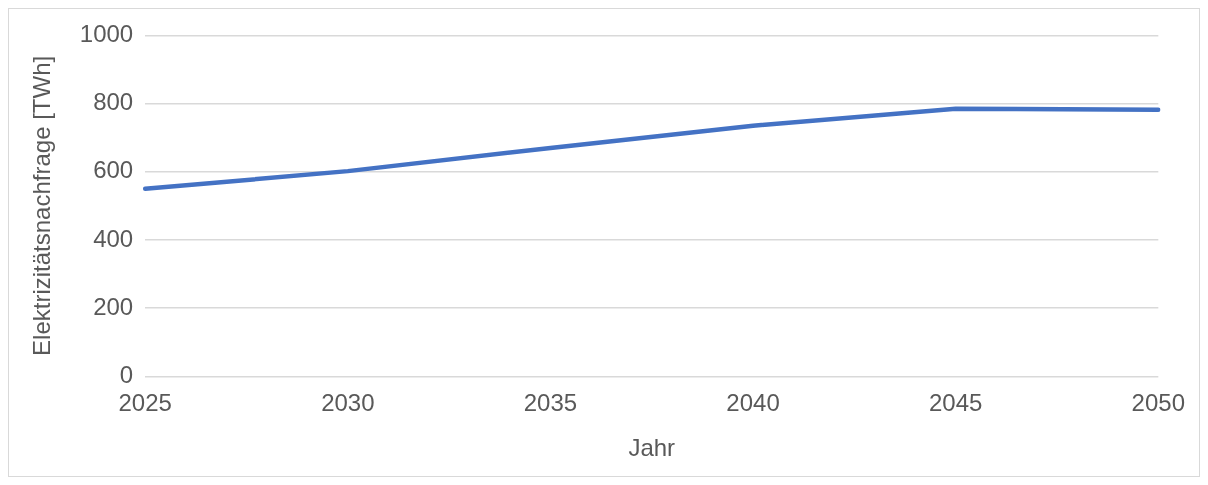 The width and height of the screenshot is (1208, 485). Describe the element at coordinates (113, 238) in the screenshot. I see `y-tick-label: 400` at that location.